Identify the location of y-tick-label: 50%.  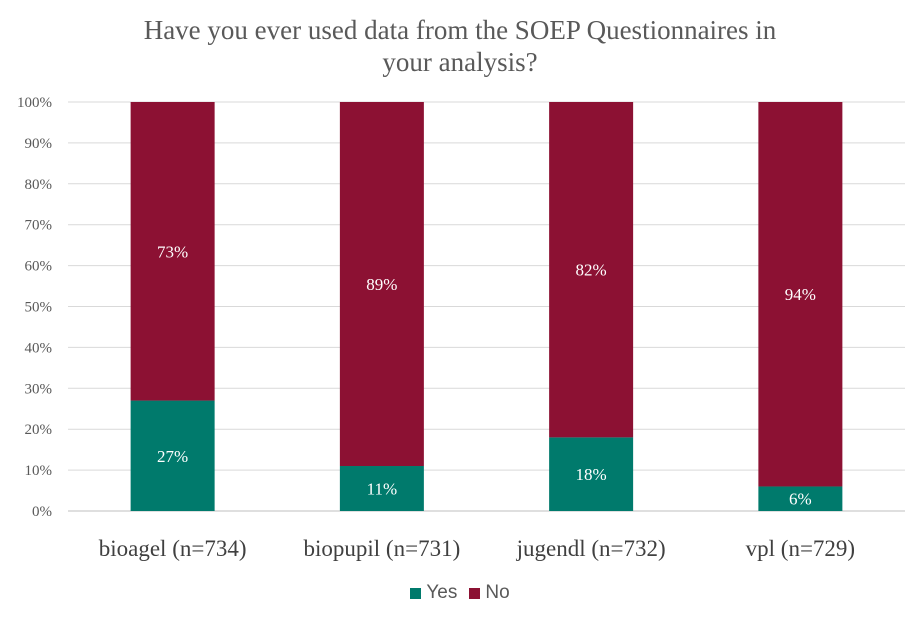
(39, 308).